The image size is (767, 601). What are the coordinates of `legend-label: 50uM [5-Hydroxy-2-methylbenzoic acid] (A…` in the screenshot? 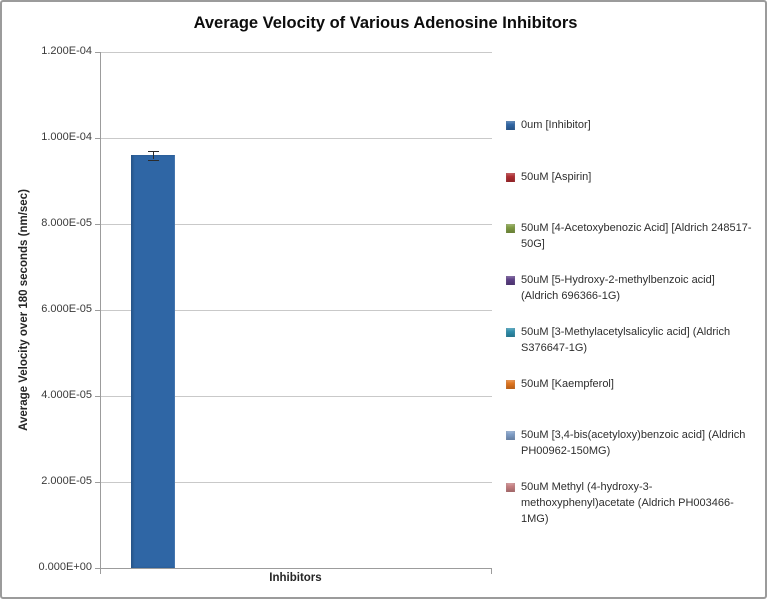 It's located at (618, 288).